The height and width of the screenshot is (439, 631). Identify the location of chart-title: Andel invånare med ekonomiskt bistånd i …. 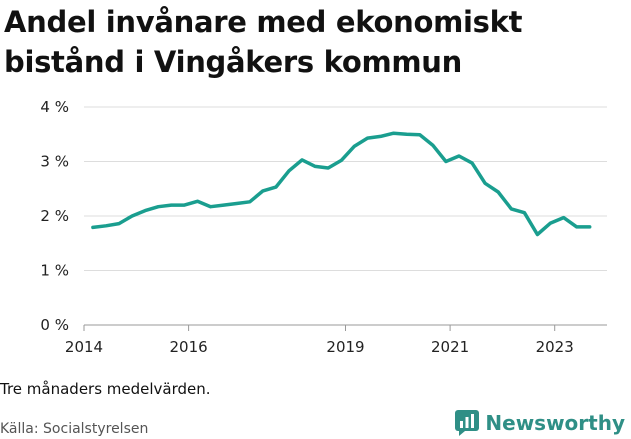
(263, 42).